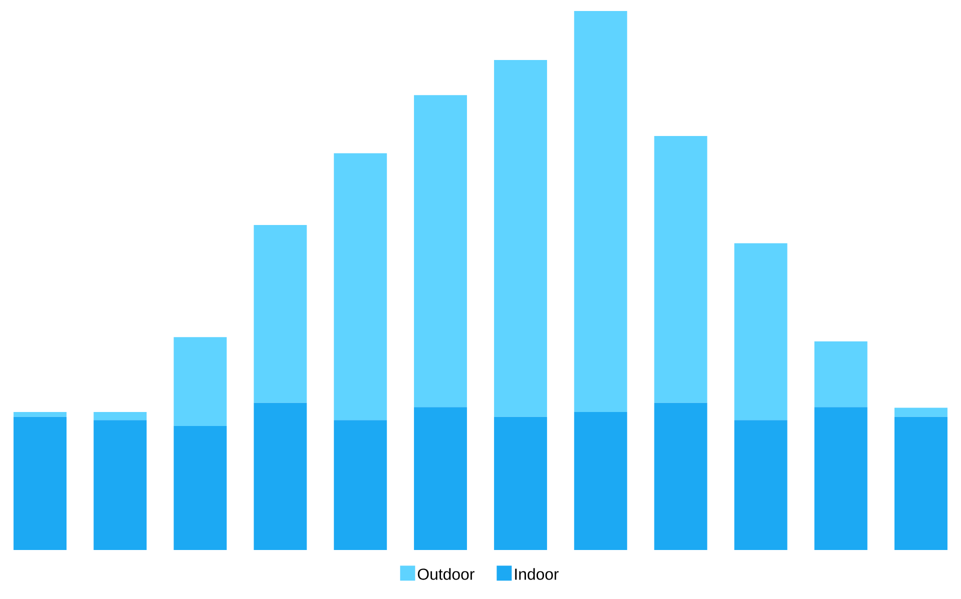  What do you see at coordinates (446, 574) in the screenshot?
I see `legend-label: Outdoor` at bounding box center [446, 574].